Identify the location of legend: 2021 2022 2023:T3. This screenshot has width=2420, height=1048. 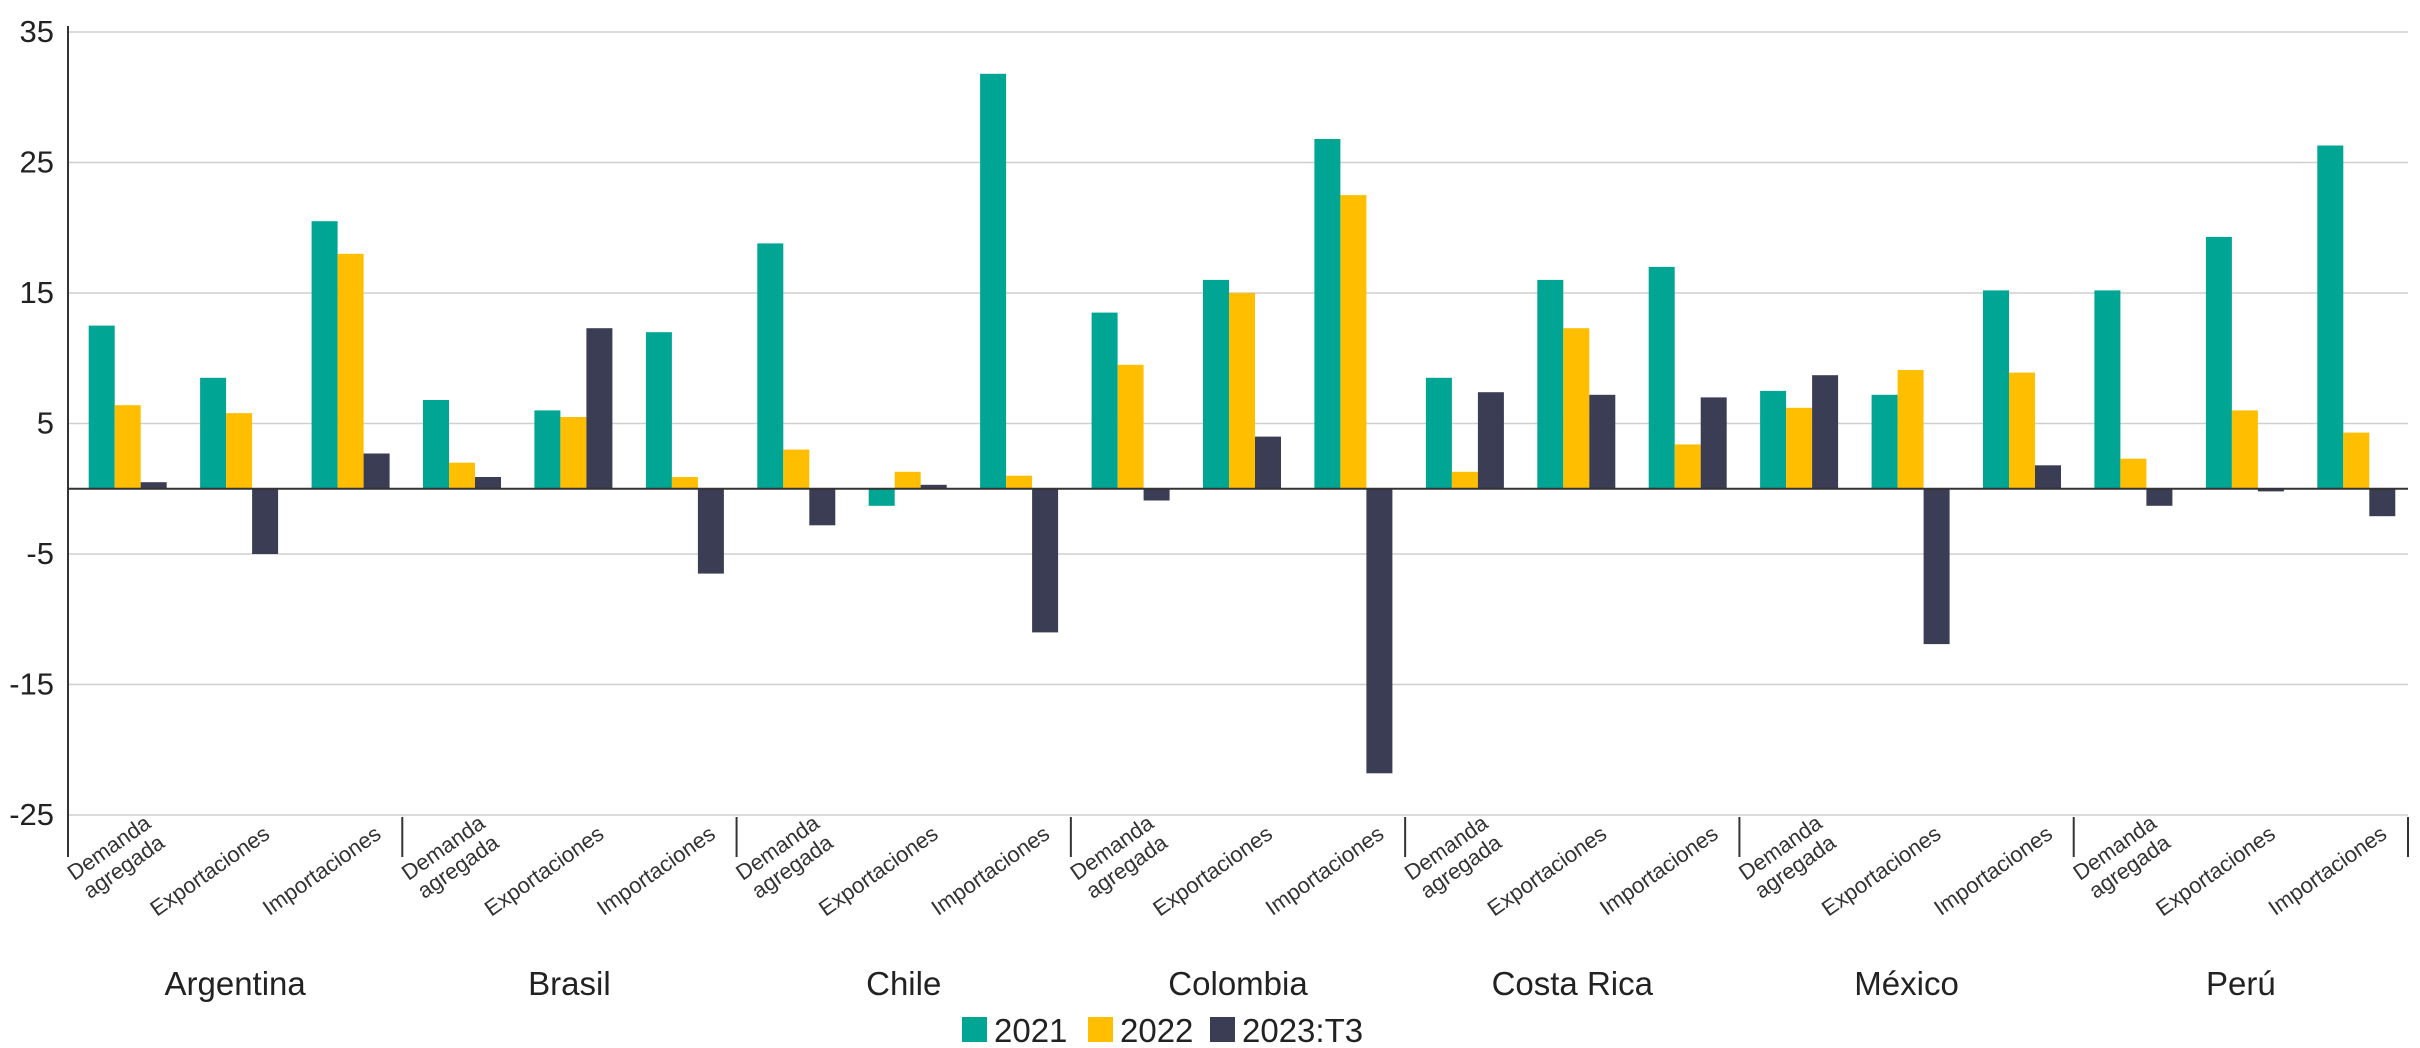
(1162, 1030).